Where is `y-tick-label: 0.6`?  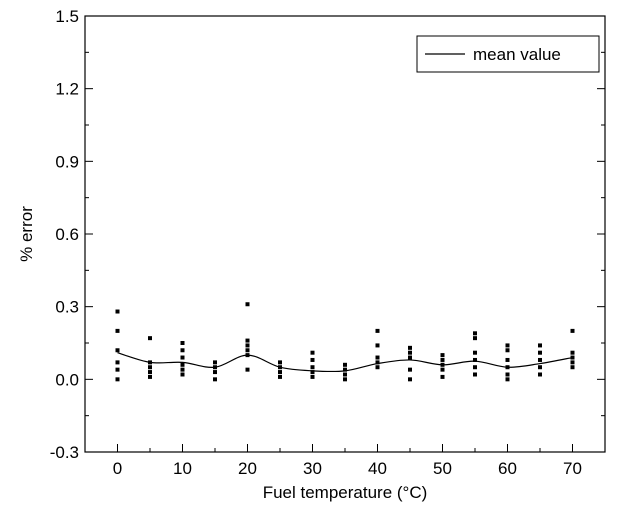 y-tick-label: 0.6 is located at coordinates (67, 234).